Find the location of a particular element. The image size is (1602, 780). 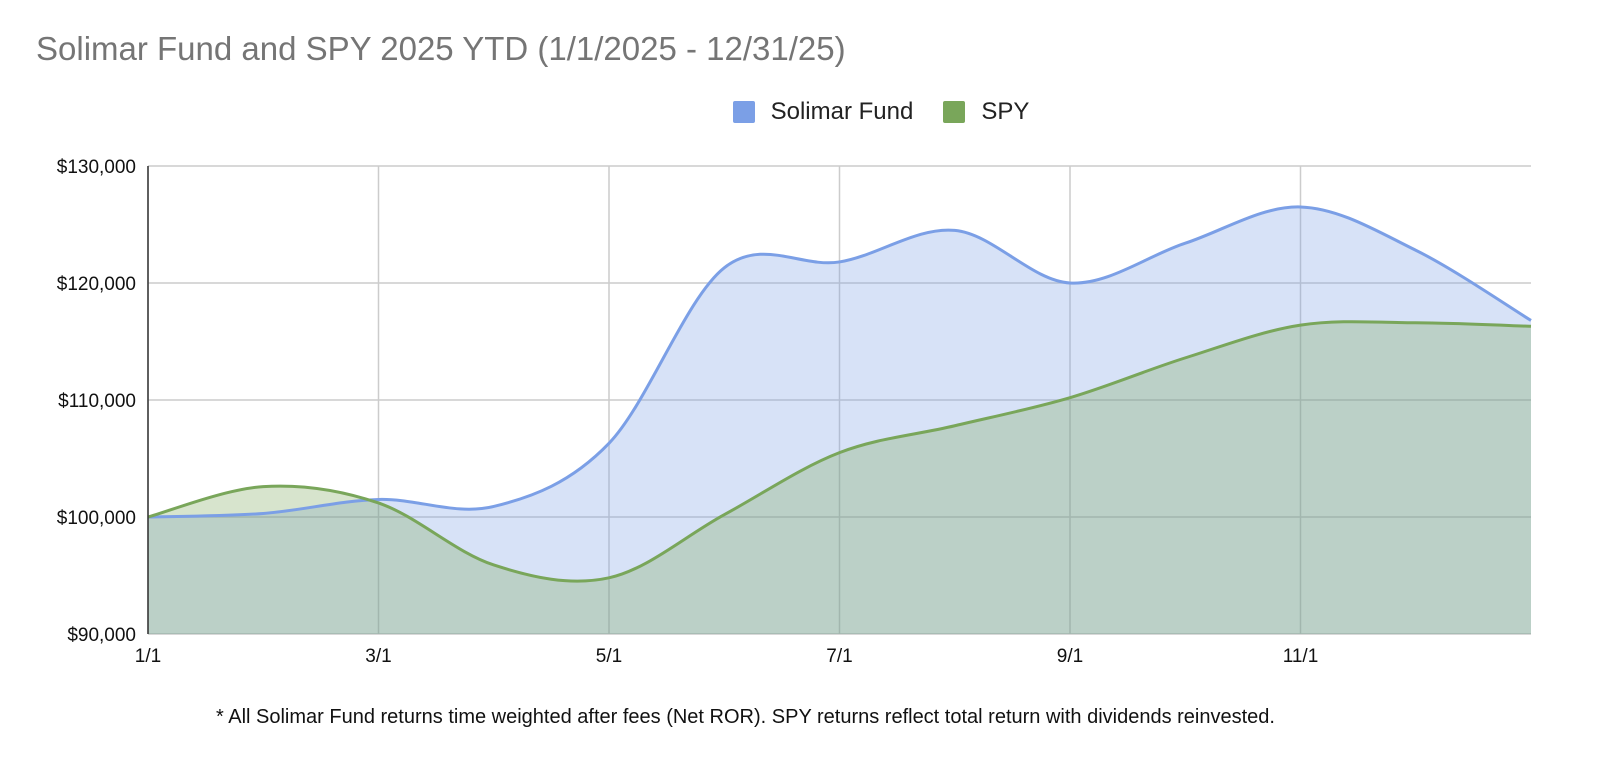

legend-item-spy: SPY is located at coordinates (986, 112).